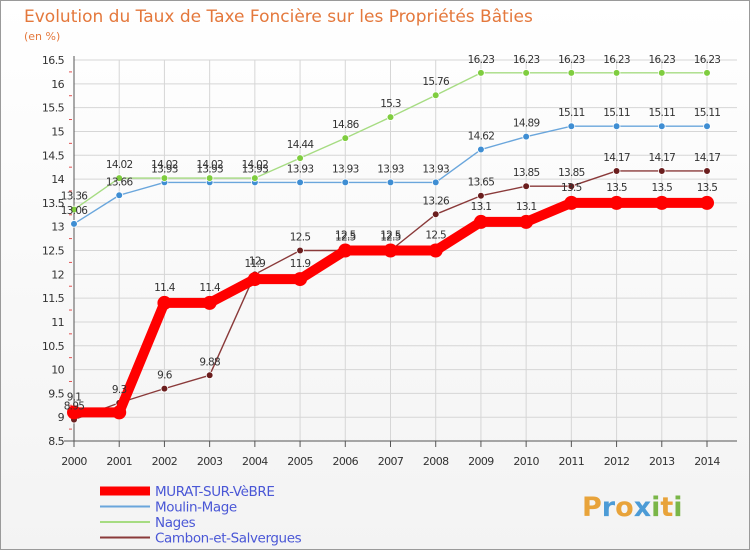 This screenshot has width=750, height=550. What do you see at coordinates (255, 461) in the screenshot?
I see `x-tick-label: 2004` at bounding box center [255, 461].